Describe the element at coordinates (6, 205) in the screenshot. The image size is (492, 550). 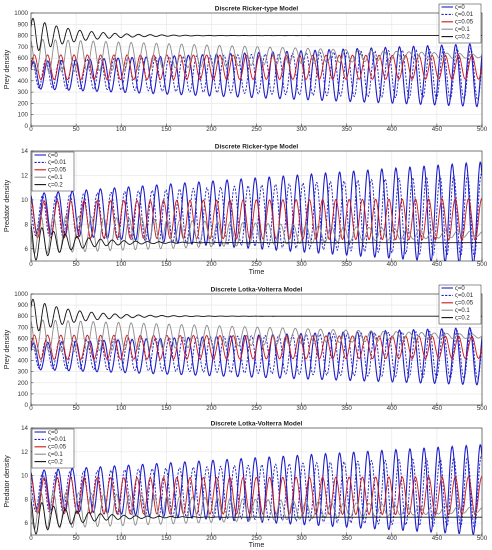
I see `y-axis-label: Predator density` at that location.